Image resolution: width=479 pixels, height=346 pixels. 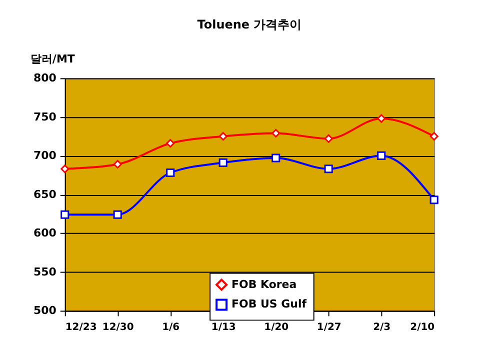 What do you see at coordinates (171, 328) in the screenshot?
I see `x-tick-label: 1/6` at bounding box center [171, 328].